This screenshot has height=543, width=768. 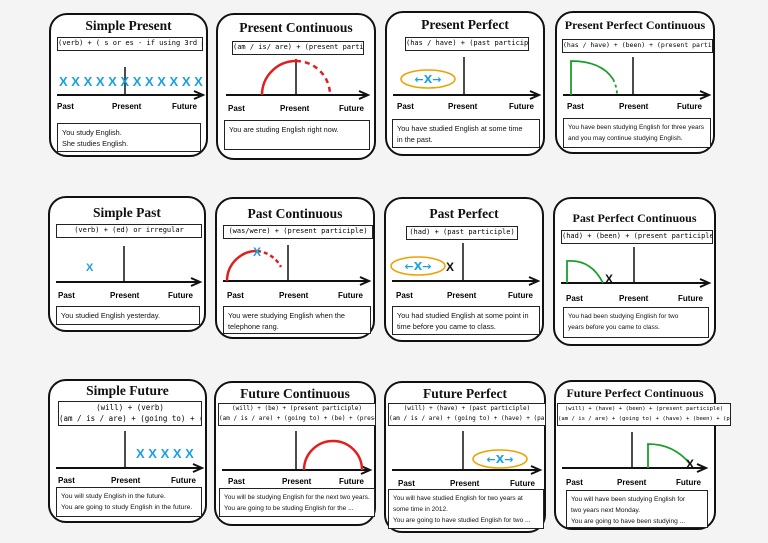 What do you see at coordinates (464, 213) in the screenshot?
I see `card-title: Past Perfect` at bounding box center [464, 213].